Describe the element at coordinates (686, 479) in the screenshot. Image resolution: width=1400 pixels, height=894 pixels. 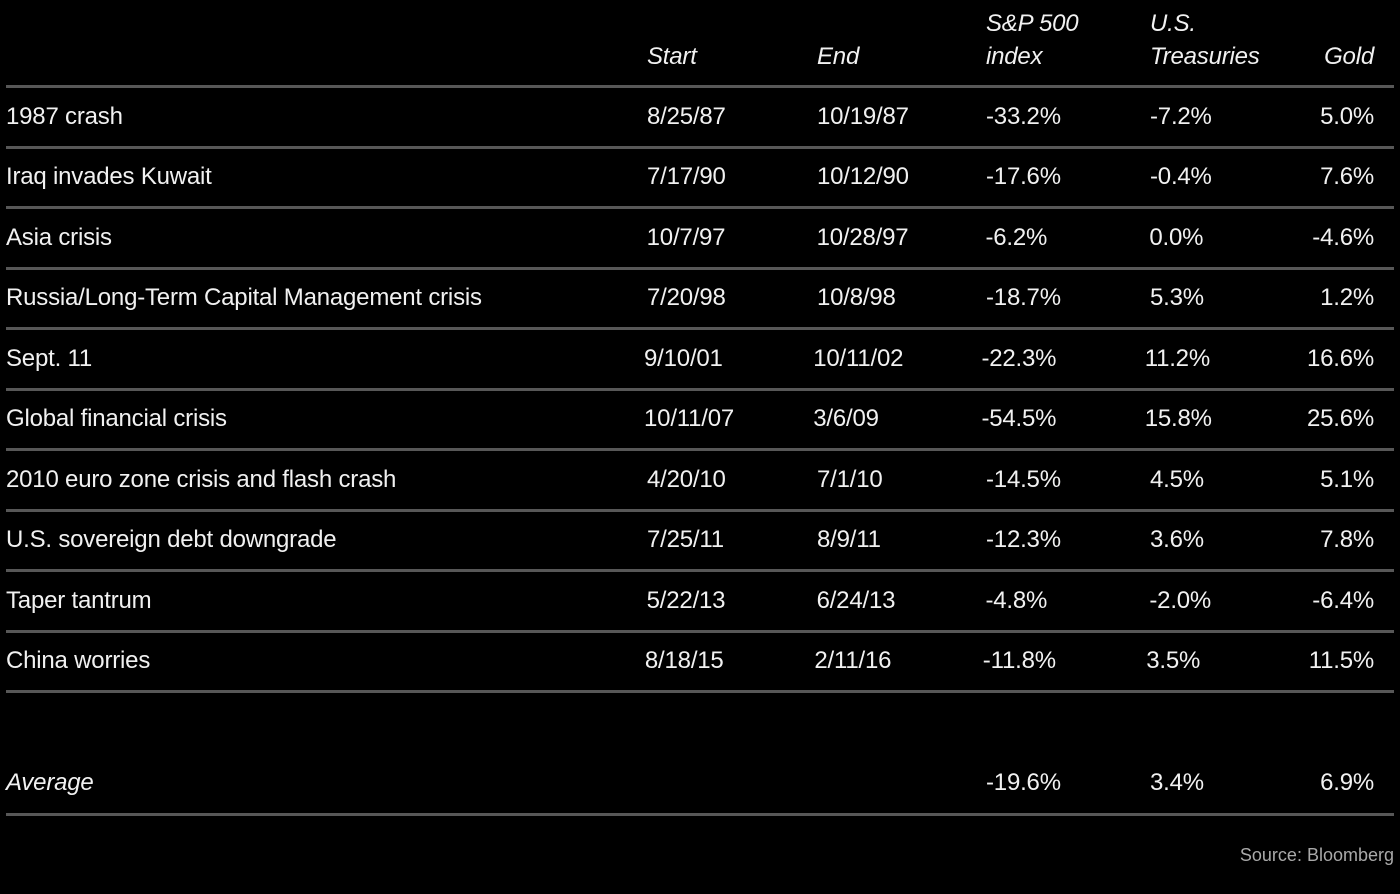
I see `start-date-cell: 4/20/10` at that location.